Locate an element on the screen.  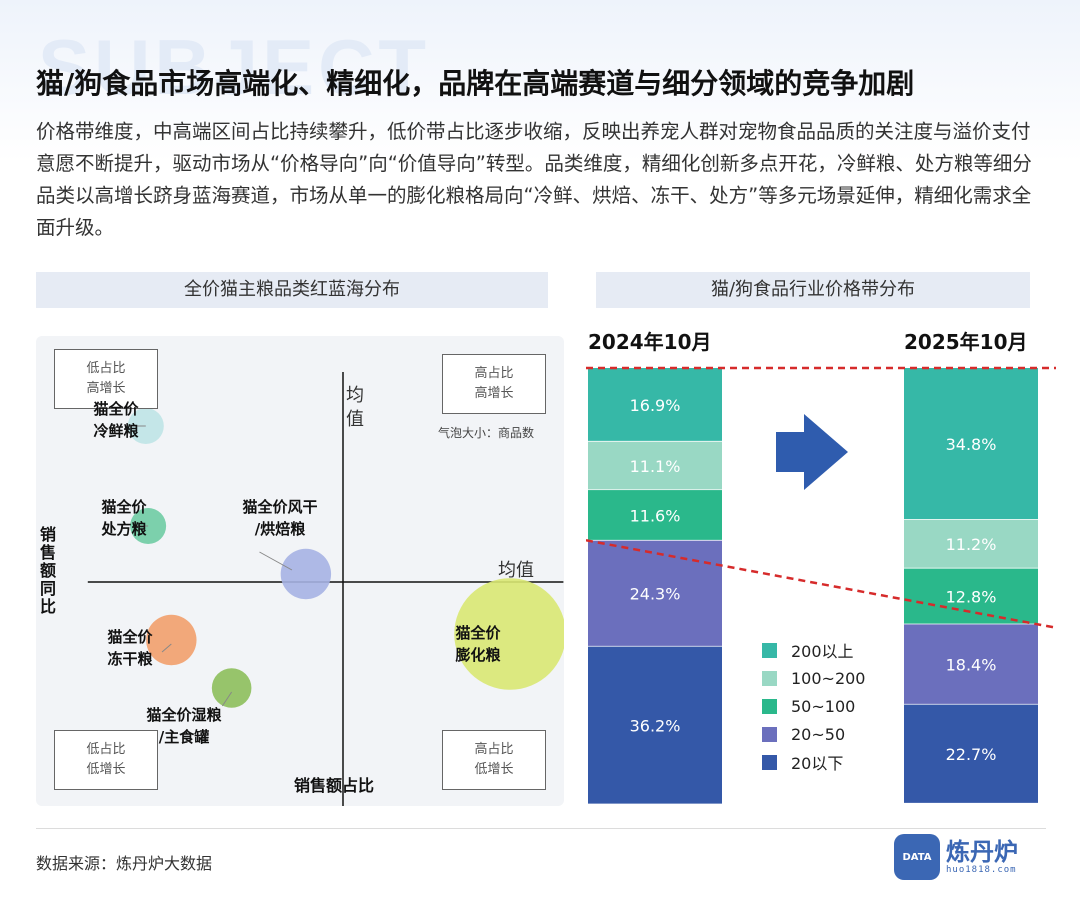
bubble-label-line: 冷鲜粮 is located at coordinates (116, 431).